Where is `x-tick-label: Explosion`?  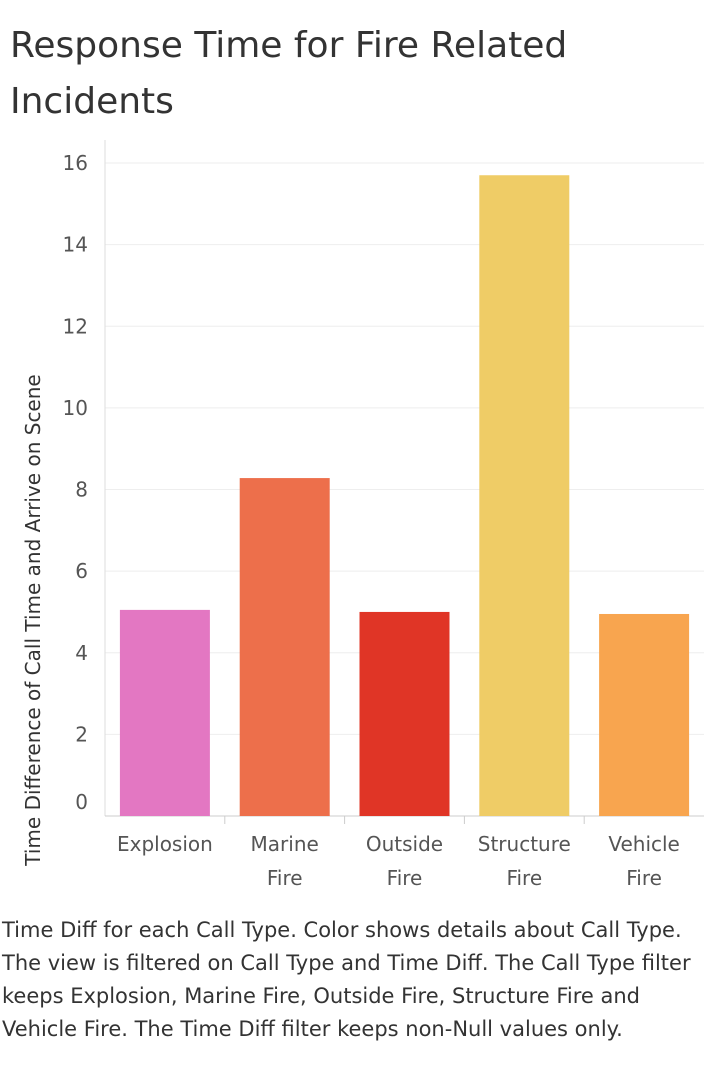 x-tick-label: Explosion is located at coordinates (165, 844).